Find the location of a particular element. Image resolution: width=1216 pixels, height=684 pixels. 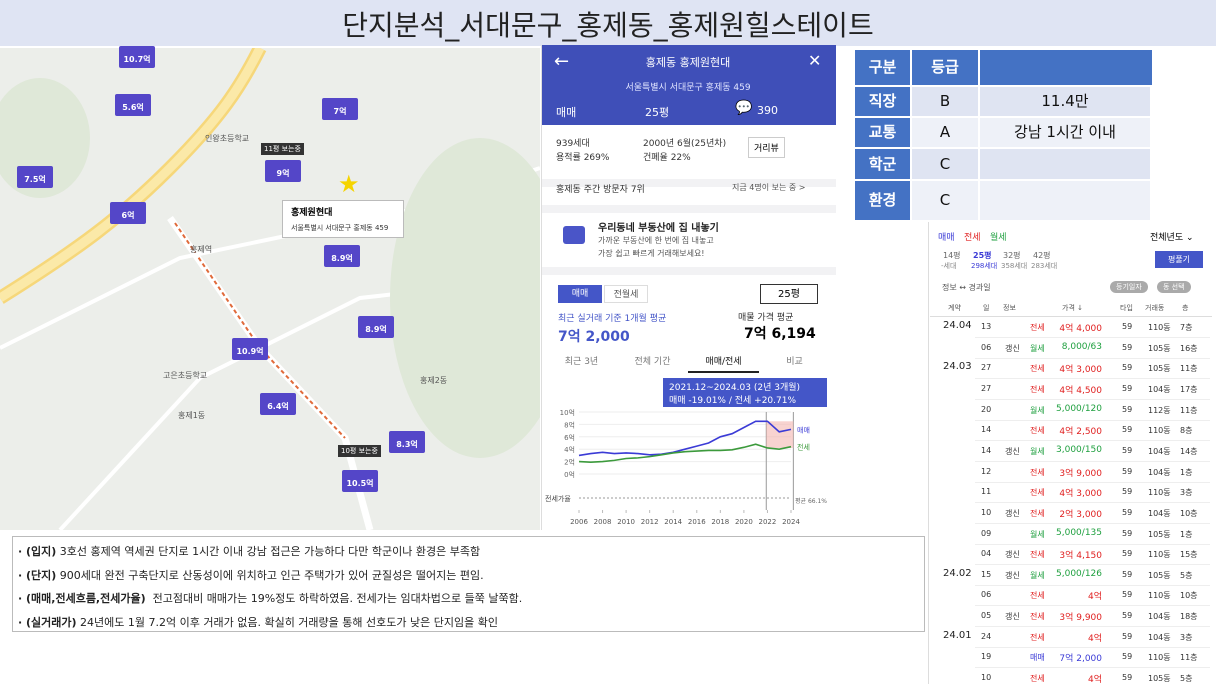

sort-toggle: 정보 ↔ 경과일 is located at coordinates (966, 287).